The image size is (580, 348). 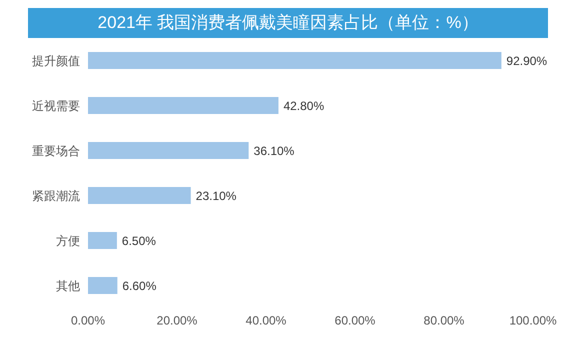 What do you see at coordinates (266, 321) in the screenshot?
I see `x-tick-label: 40.00%` at bounding box center [266, 321].